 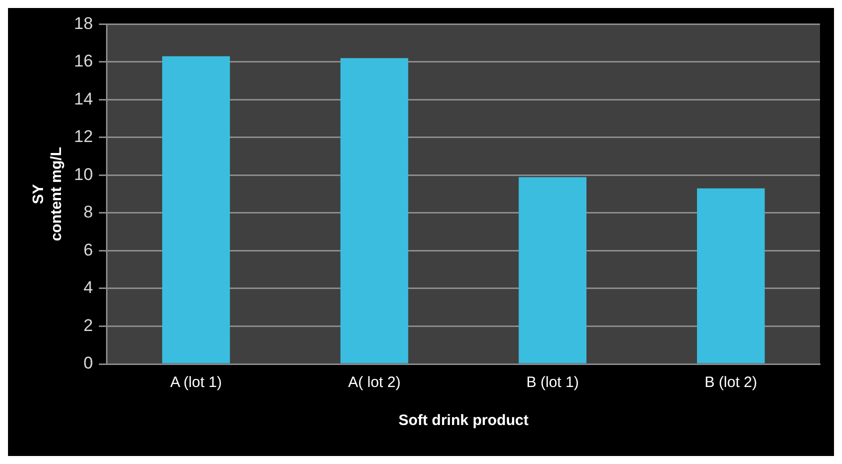 What do you see at coordinates (83, 174) in the screenshot?
I see `y-tick-label: 10` at bounding box center [83, 174].